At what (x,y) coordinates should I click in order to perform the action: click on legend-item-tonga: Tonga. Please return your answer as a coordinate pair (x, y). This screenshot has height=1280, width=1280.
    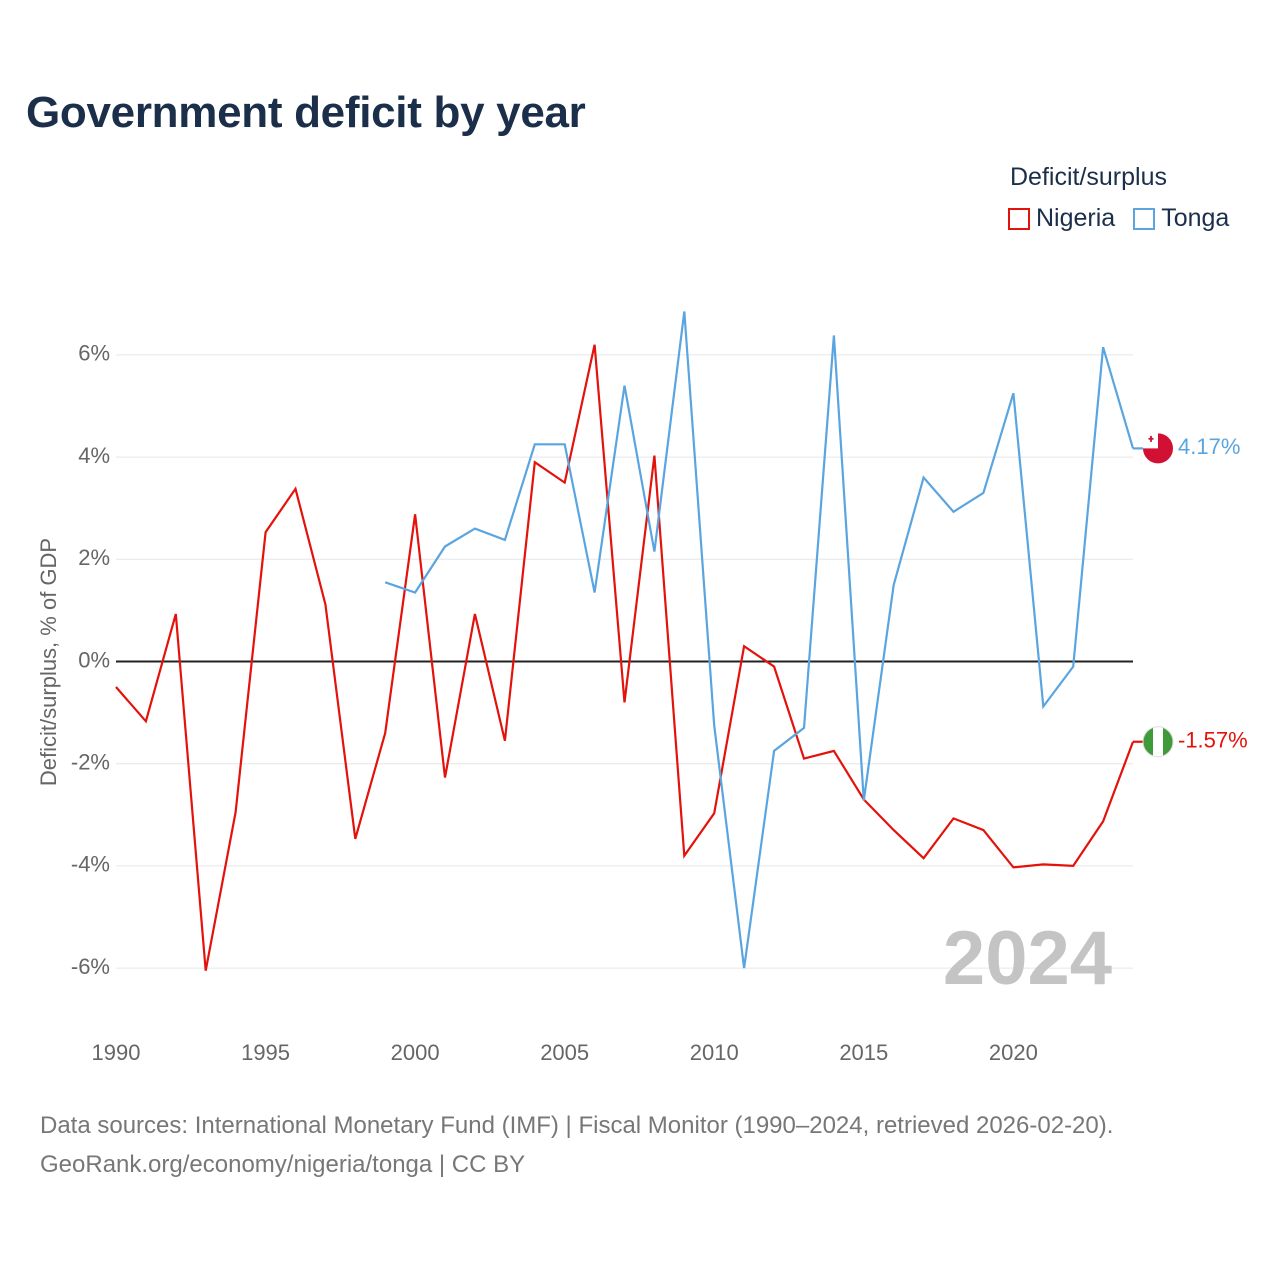
    Looking at the image, I should click on (1181, 218).